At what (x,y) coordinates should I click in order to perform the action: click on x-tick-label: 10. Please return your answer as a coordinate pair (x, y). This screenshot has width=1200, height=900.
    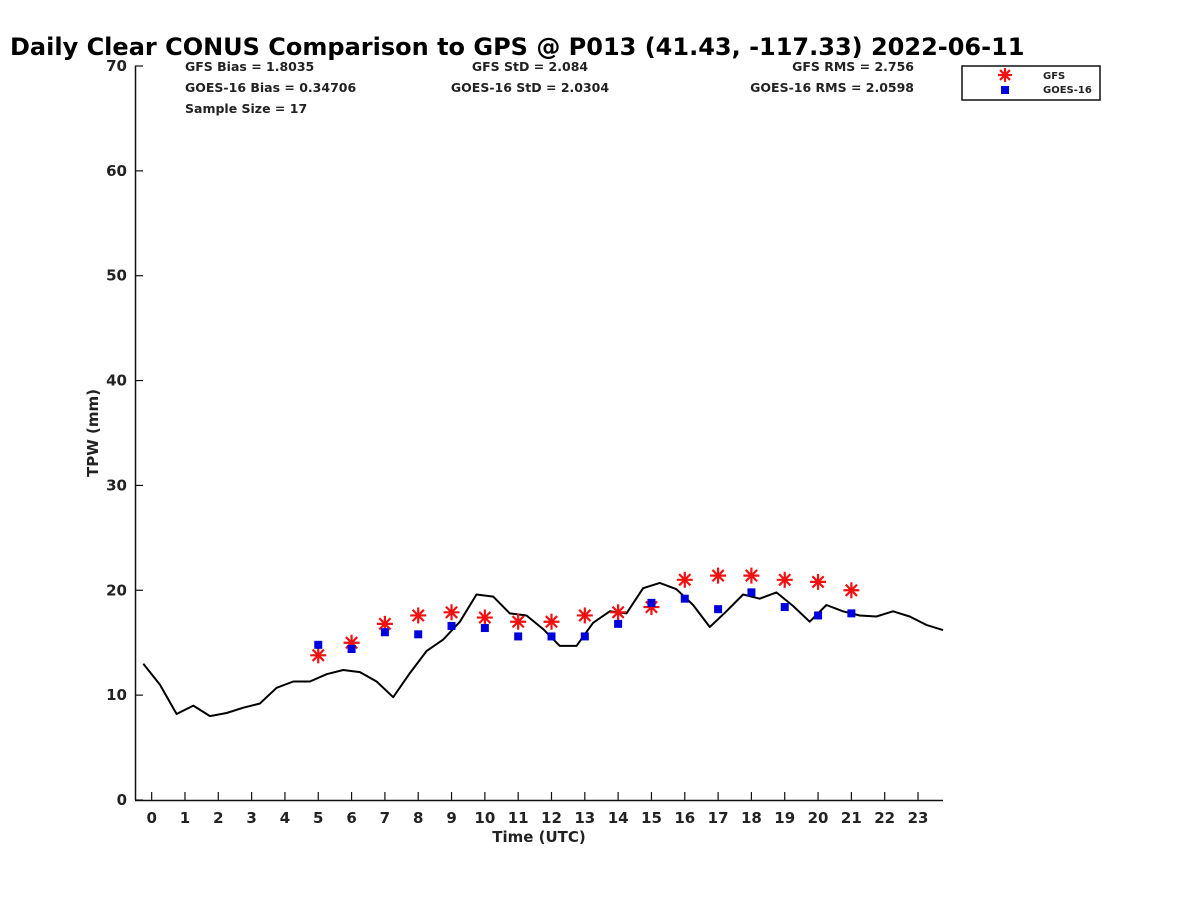
    Looking at the image, I should click on (484, 818).